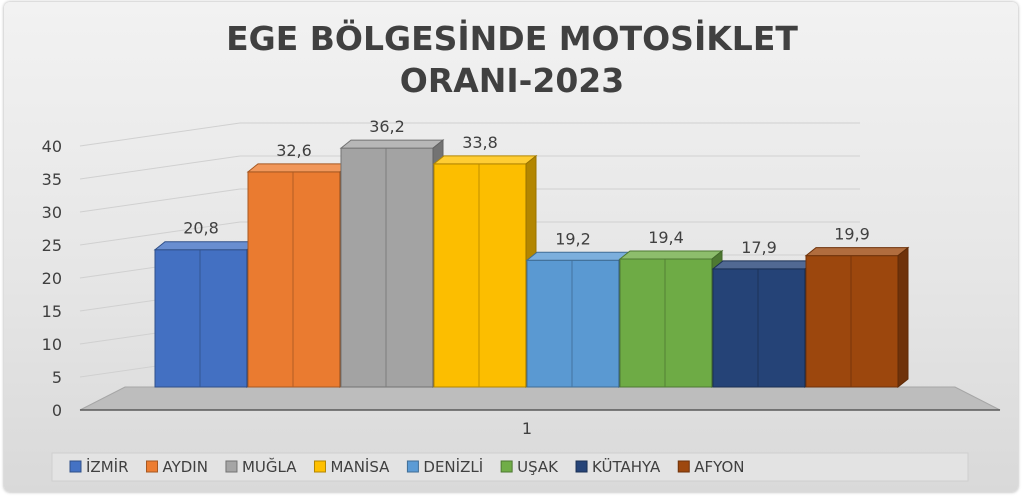  I want to click on y-tick-label: 5, so click(57, 377).